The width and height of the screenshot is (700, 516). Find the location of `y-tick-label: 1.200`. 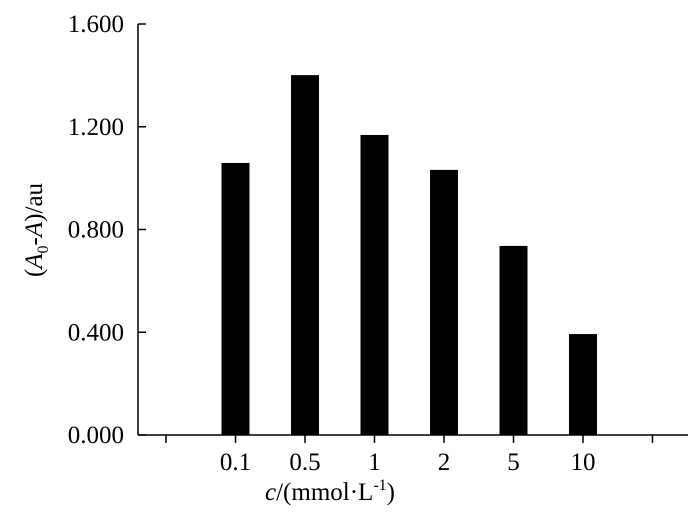

y-tick-label: 1.200 is located at coordinates (96, 127).